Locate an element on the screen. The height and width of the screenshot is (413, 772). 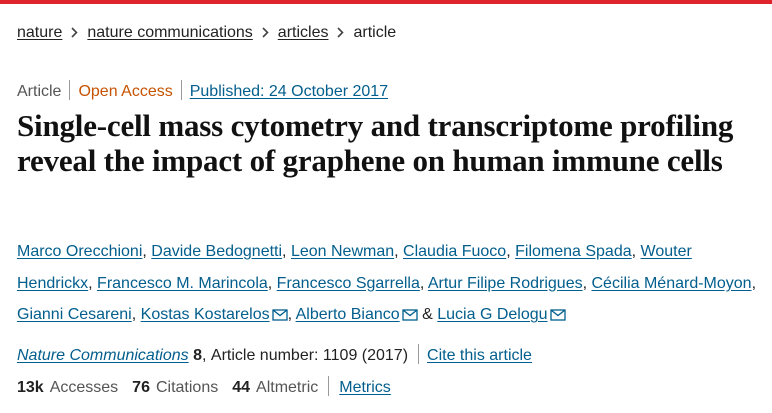
author-conjunction: & is located at coordinates (427, 314).